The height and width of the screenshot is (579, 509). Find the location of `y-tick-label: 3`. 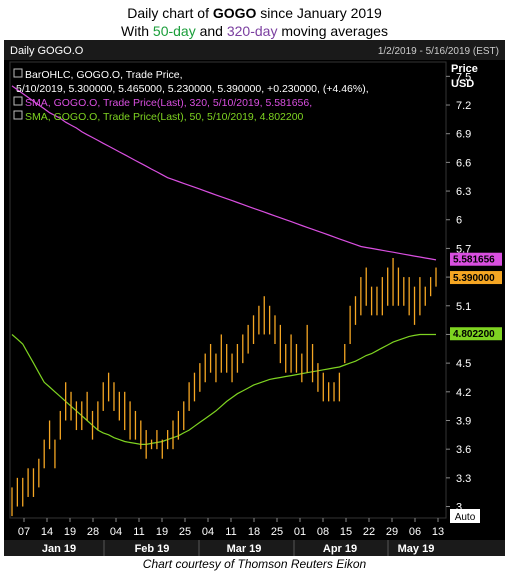

y-tick-label: 3 is located at coordinates (459, 508).